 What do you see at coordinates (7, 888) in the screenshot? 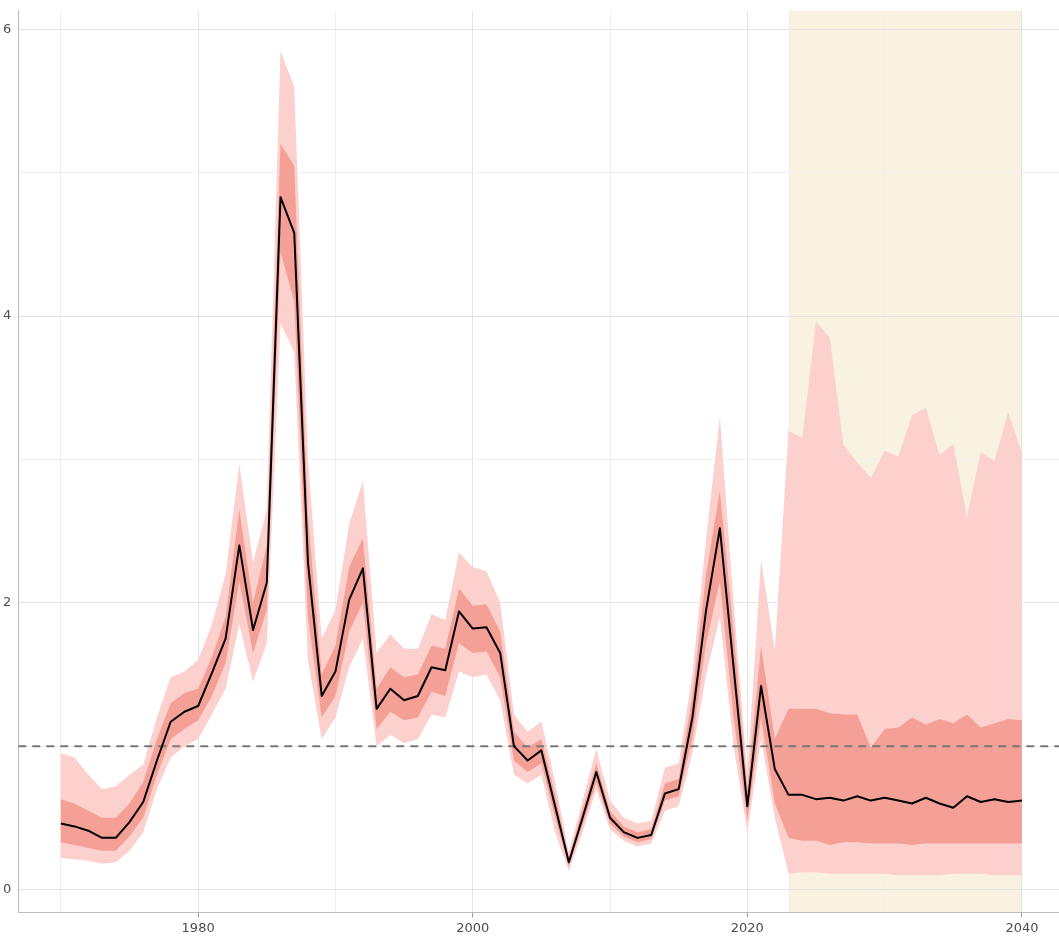
I see `y-tick-label: 0` at bounding box center [7, 888].